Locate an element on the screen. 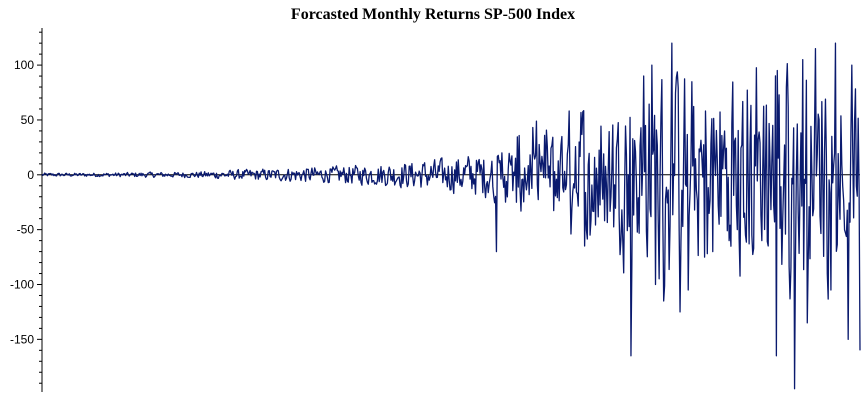 Image resolution: width=866 pixels, height=400 pixels. chart-title: Forcasted Monthly Returns SP-500 Index is located at coordinates (433, 14).